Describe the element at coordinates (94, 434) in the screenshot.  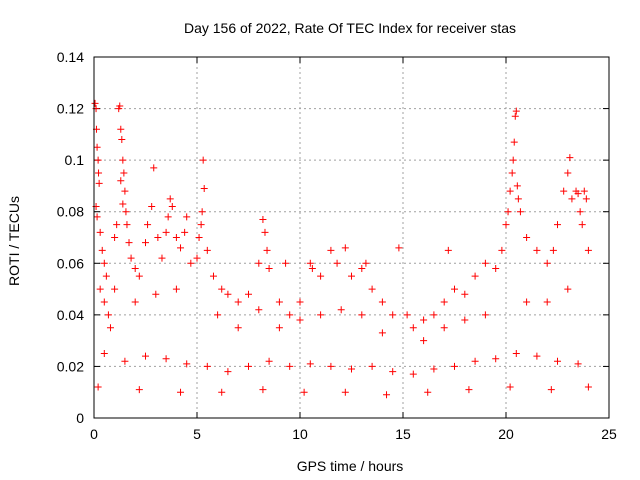
I see `x-tick-label: 0` at that location.